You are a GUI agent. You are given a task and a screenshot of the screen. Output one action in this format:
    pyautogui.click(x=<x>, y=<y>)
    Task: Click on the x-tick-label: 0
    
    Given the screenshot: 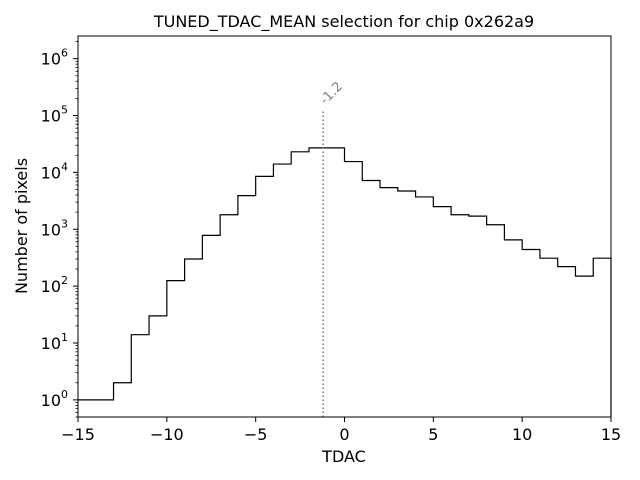 What is the action you would take?
    pyautogui.click(x=344, y=434)
    